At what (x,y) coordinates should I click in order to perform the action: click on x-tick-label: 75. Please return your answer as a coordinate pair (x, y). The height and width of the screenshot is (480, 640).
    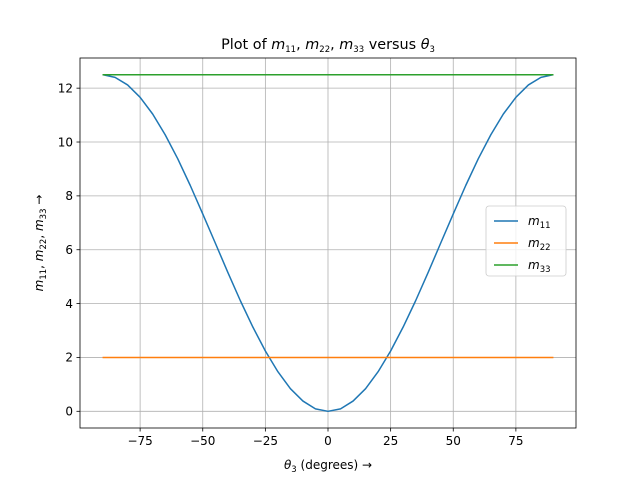
    Looking at the image, I should click on (515, 441).